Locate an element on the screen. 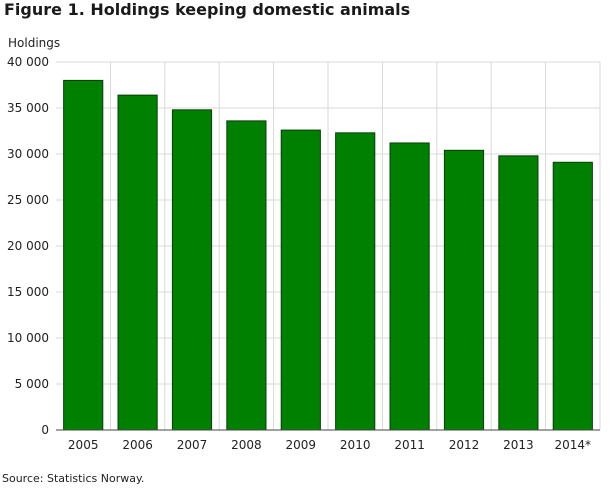 Image resolution: width=610 pixels, height=488 pixels. bar-2014* is located at coordinates (572, 296).